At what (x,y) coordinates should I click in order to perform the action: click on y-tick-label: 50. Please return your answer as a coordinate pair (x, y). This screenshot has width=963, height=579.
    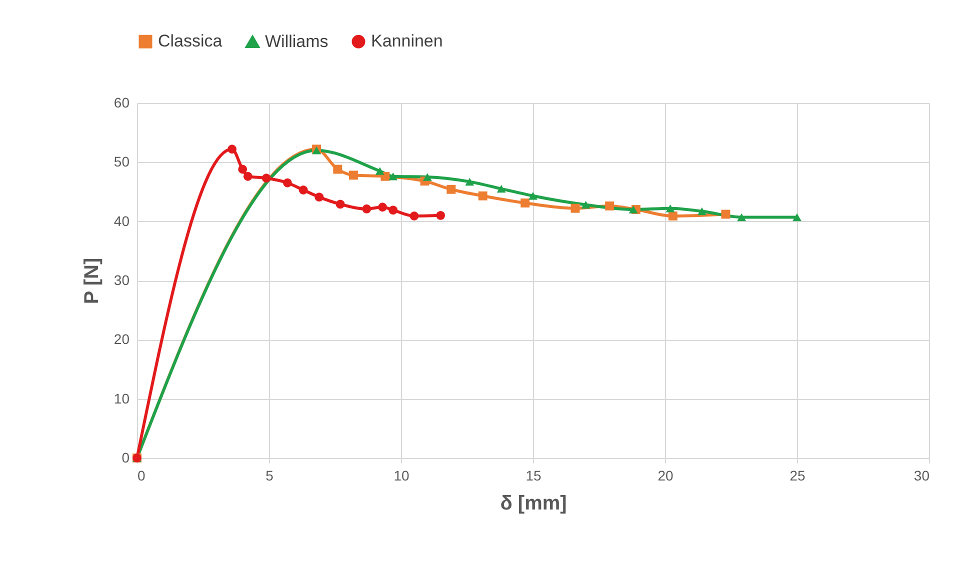
    Looking at the image, I should click on (122, 162).